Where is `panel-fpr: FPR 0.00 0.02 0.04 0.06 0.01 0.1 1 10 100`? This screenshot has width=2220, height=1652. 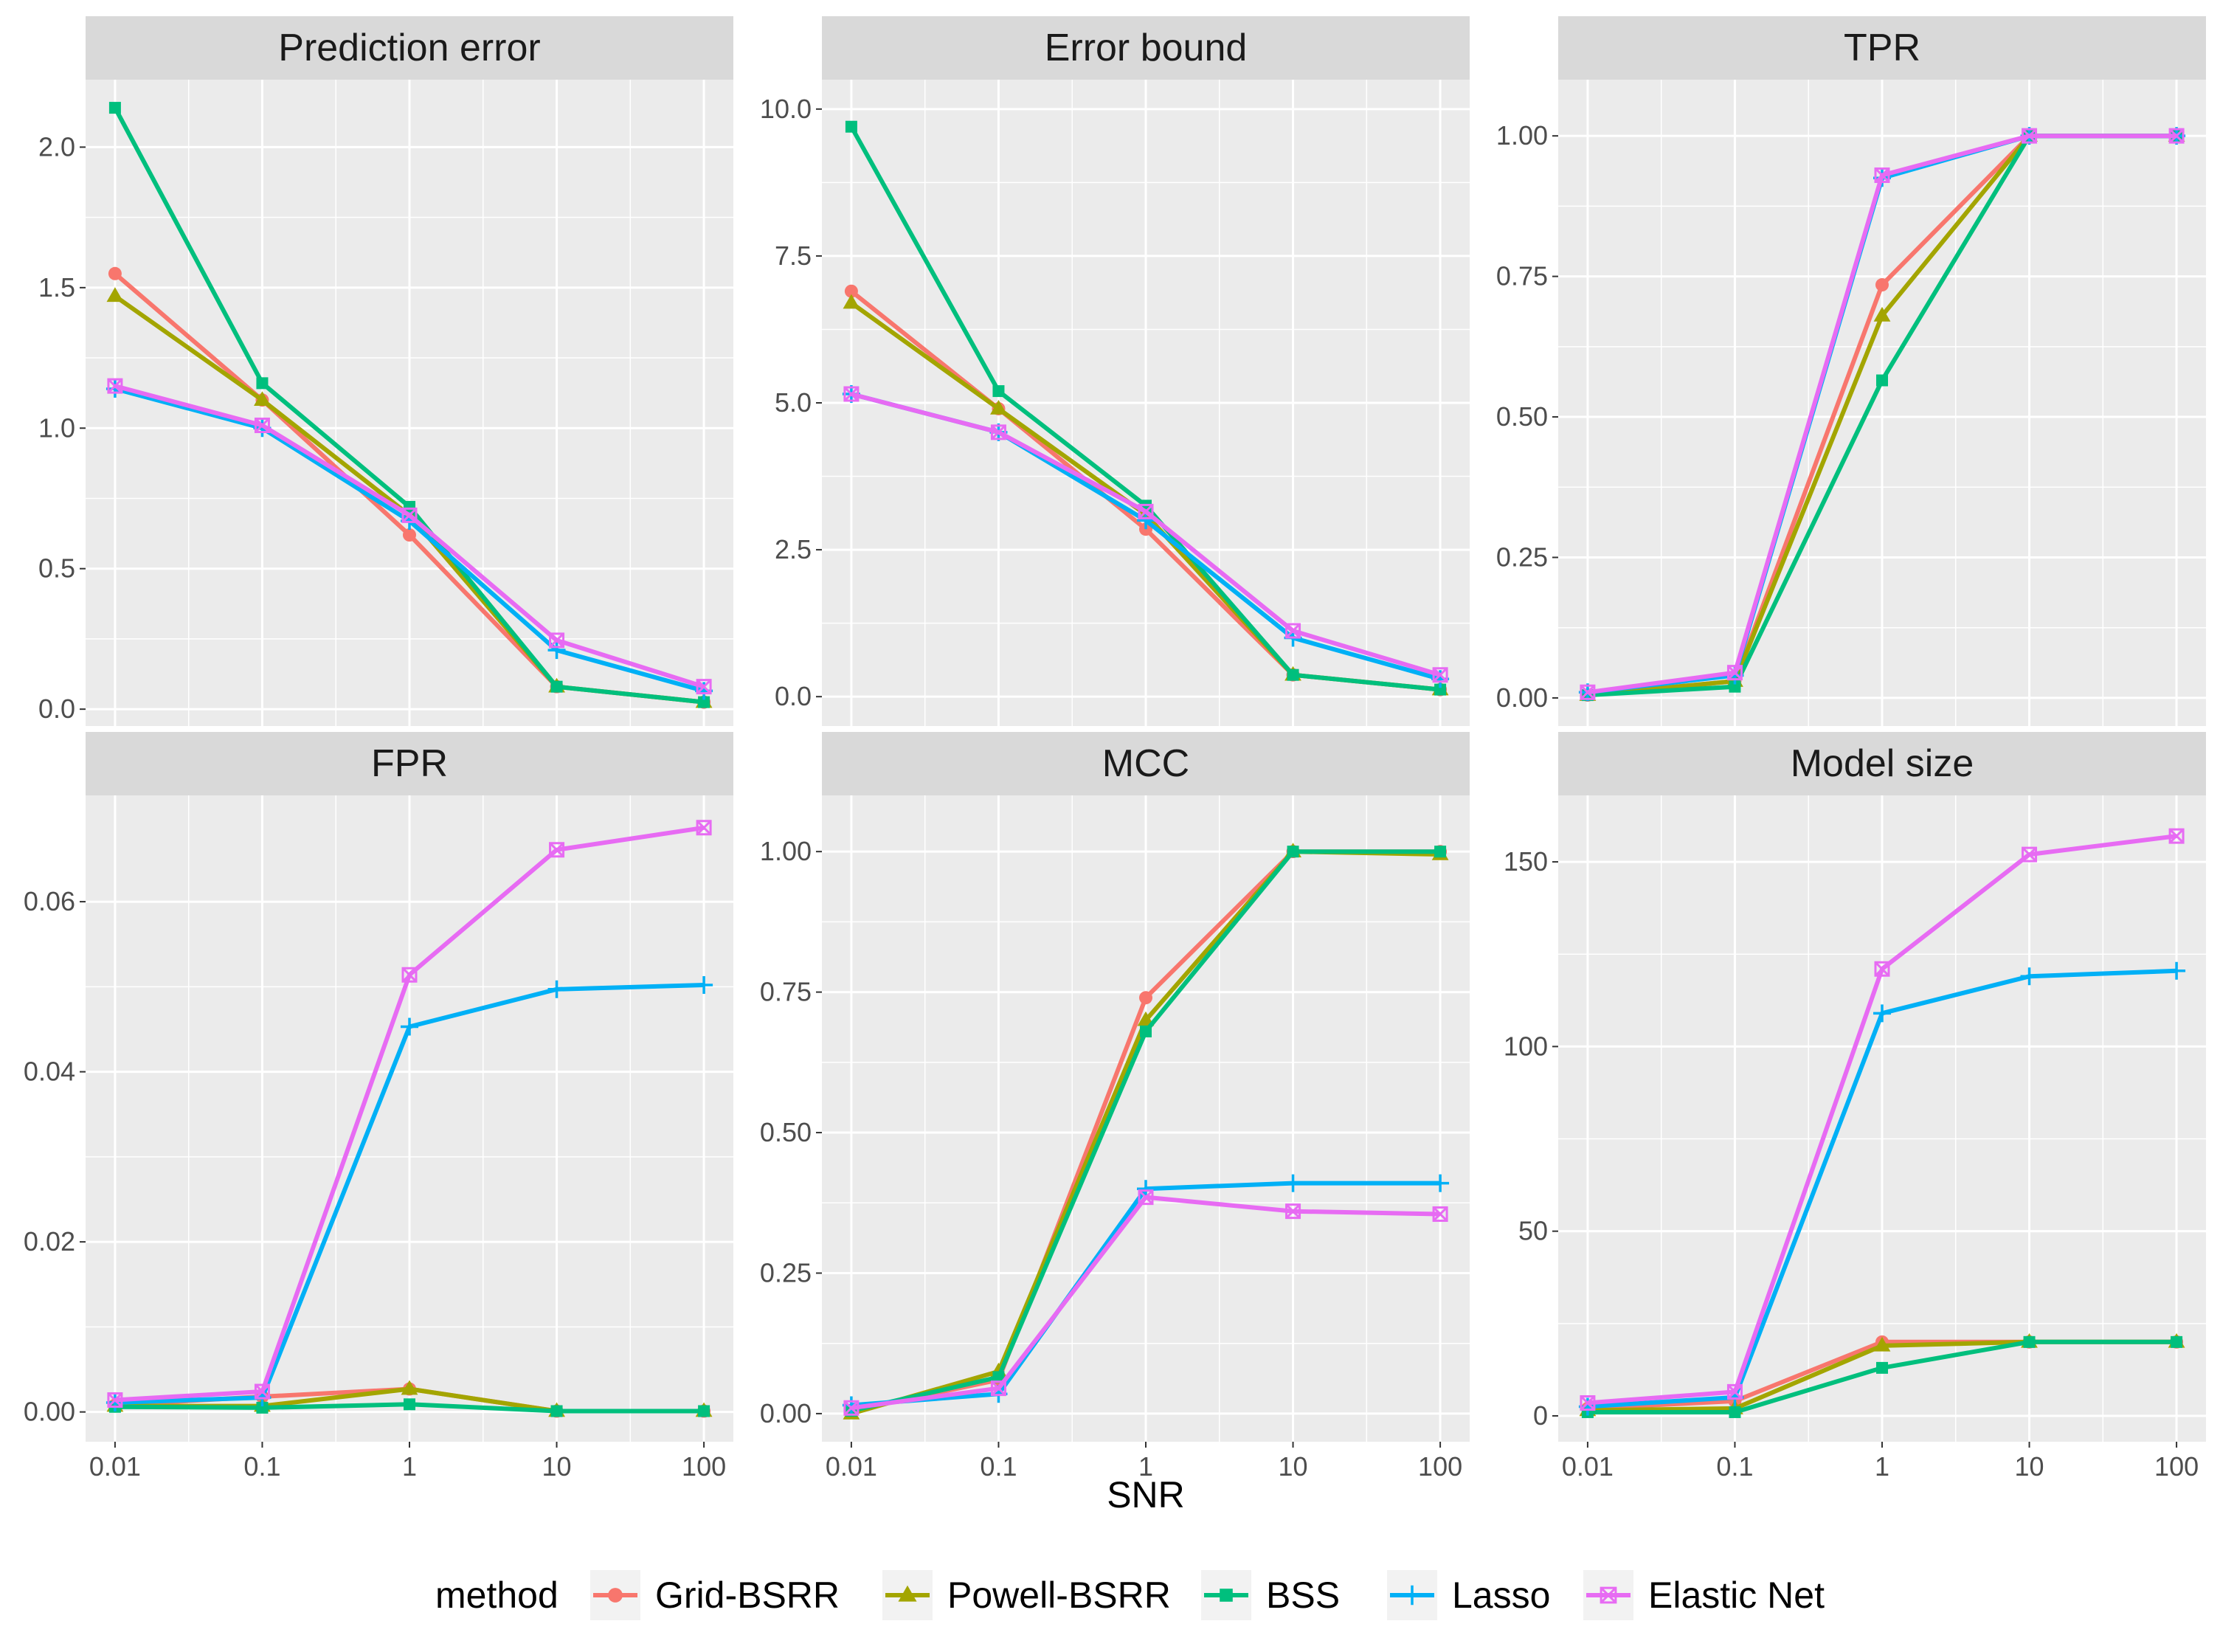 panel-fpr: FPR 0.00 0.02 0.04 0.06 0.01 0.1 1 10 100 is located at coordinates (378, 1107).